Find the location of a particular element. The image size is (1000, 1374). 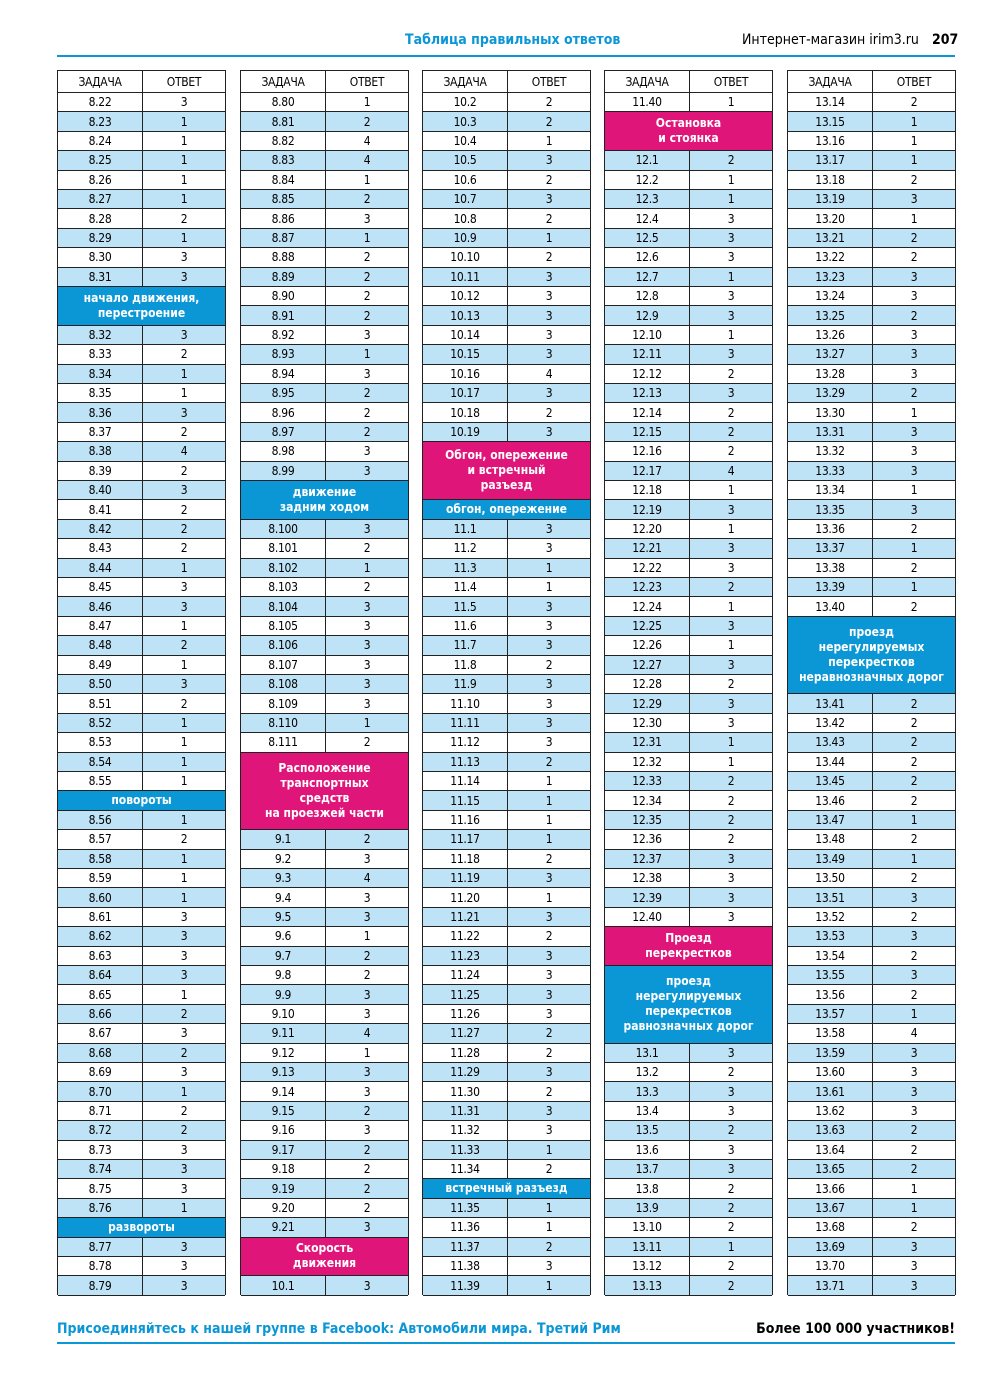

task-number: 10.10 is located at coordinates (465, 258).